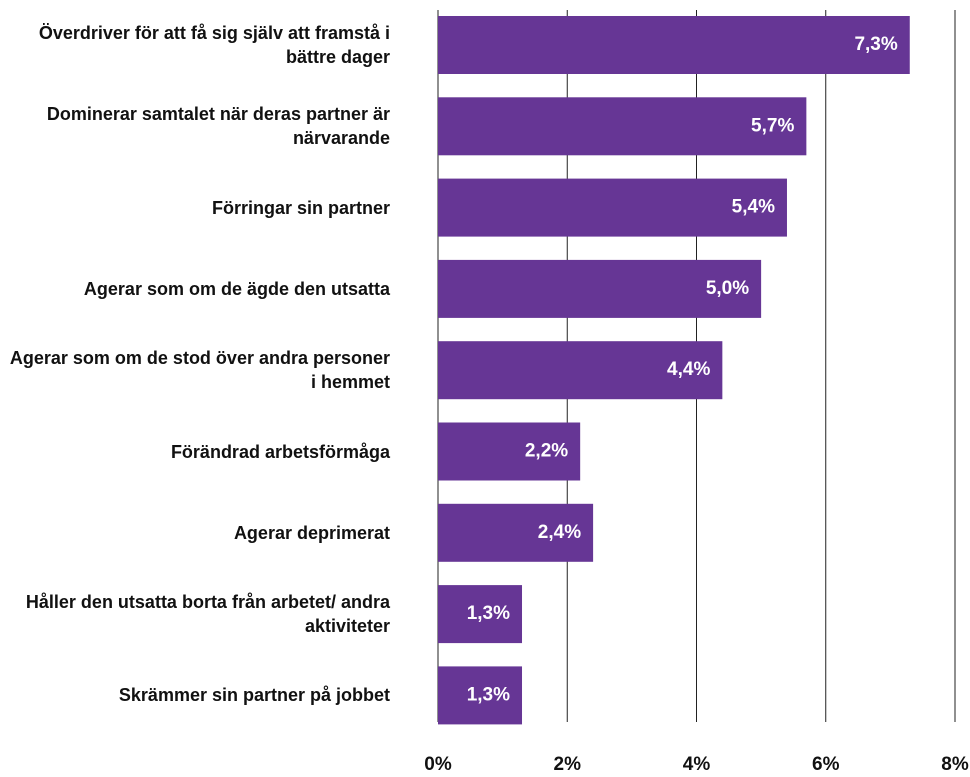 The width and height of the screenshot is (970, 777). What do you see at coordinates (438, 764) in the screenshot?
I see `x-tick-label: 0%` at bounding box center [438, 764].